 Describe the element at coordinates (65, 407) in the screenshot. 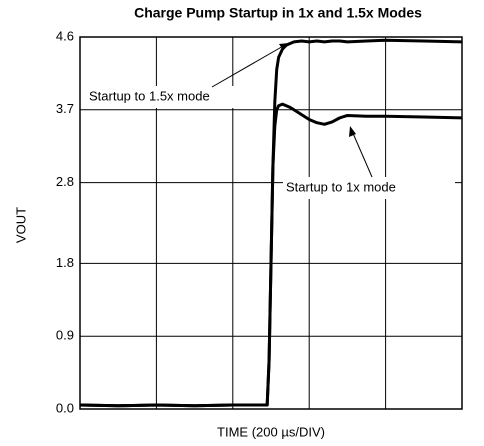

I see `y-tick-label: 0.0` at that location.